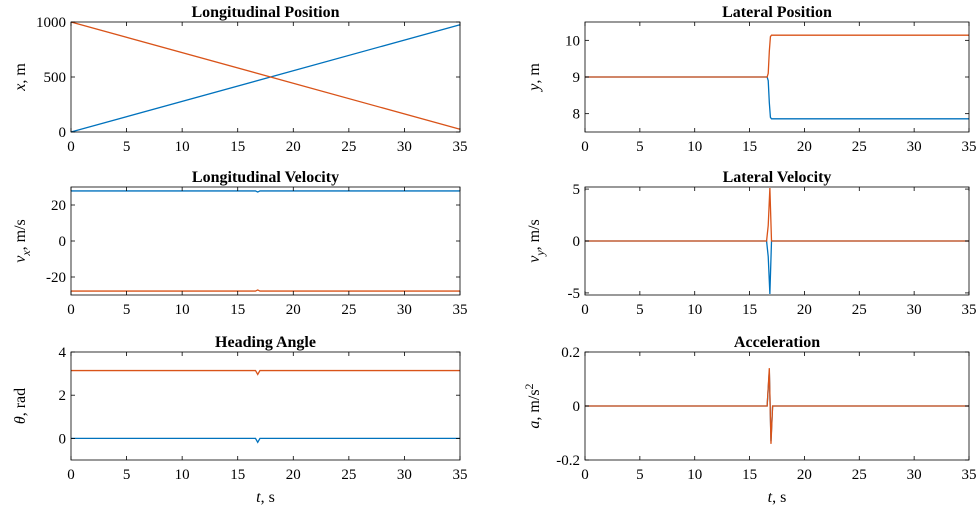  What do you see at coordinates (577, 115) in the screenshot?
I see `y-tick-label: 8` at bounding box center [577, 115].